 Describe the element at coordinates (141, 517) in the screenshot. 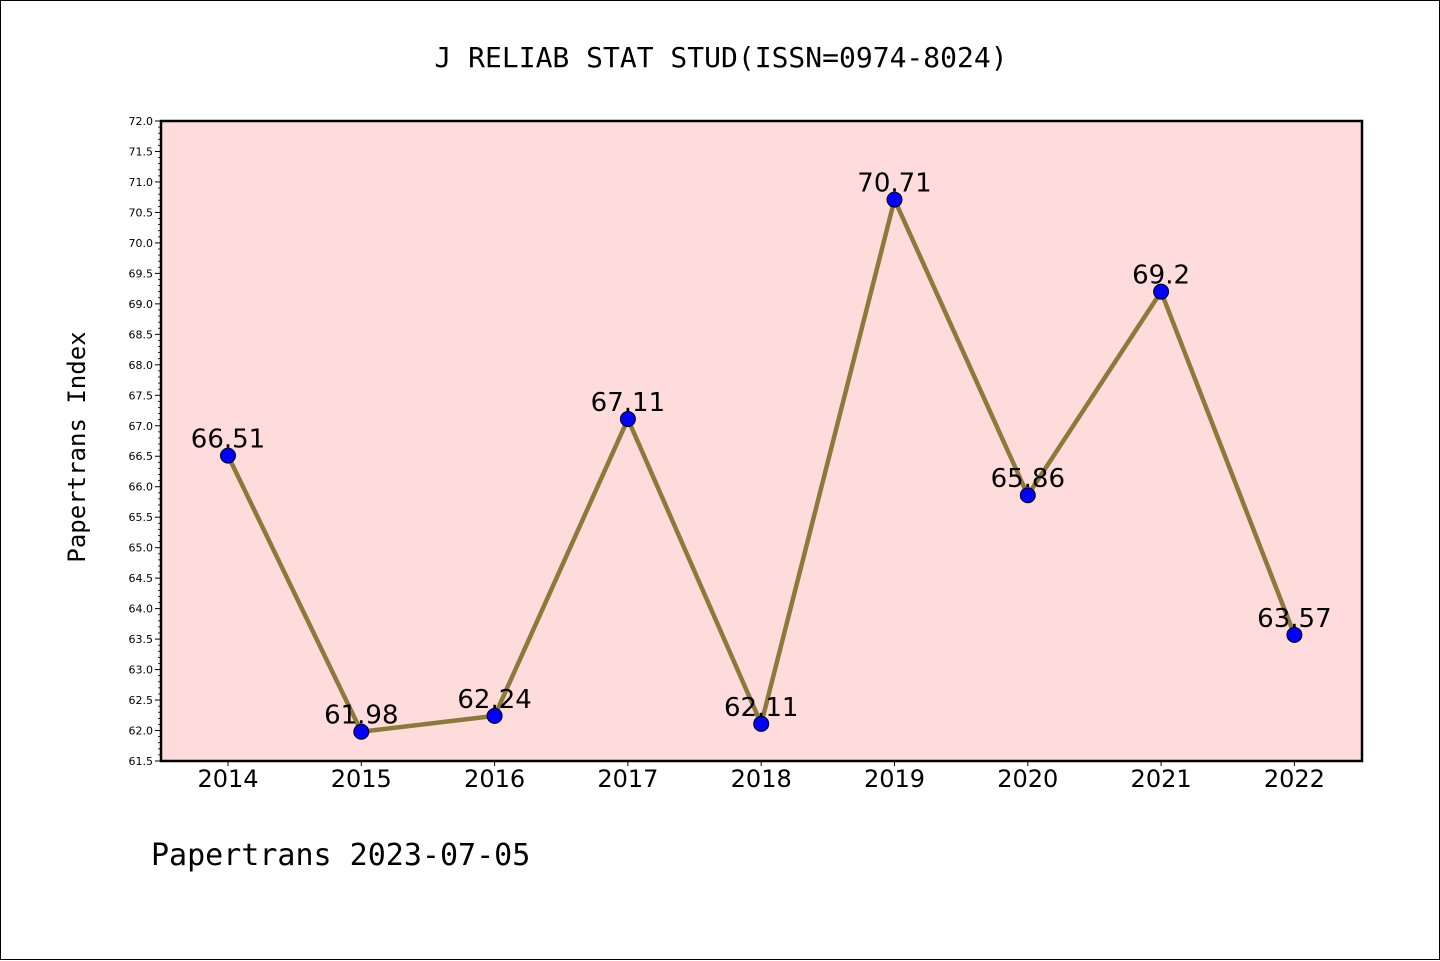

I see `y-tick-label: 65.5` at that location.